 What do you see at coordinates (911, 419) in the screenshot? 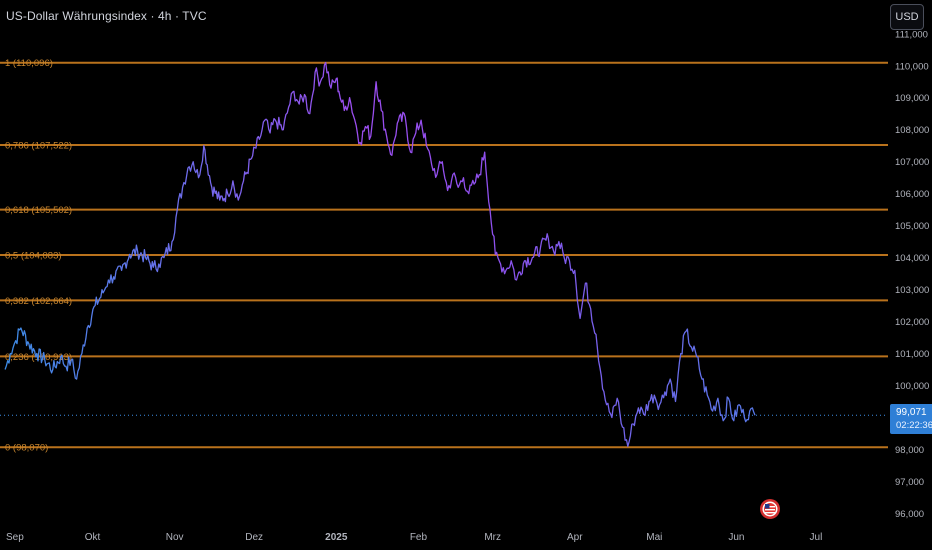
I see `last-price-label: 99,071 02:22:36` at bounding box center [911, 419].